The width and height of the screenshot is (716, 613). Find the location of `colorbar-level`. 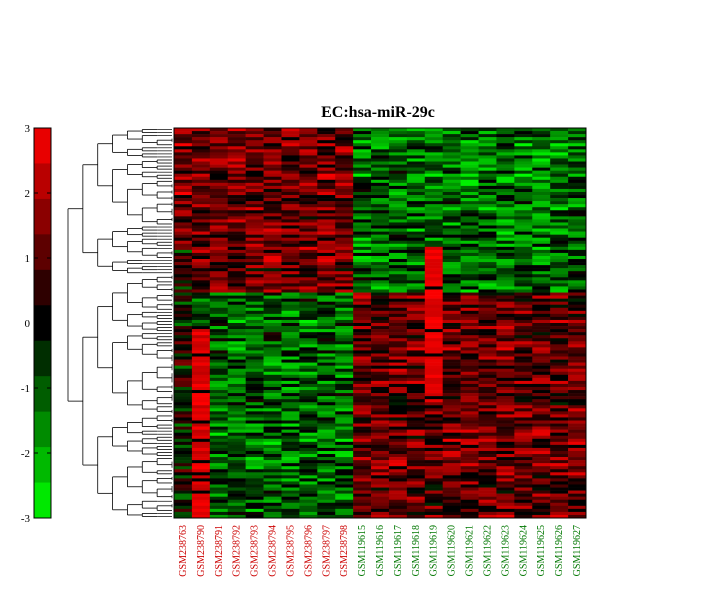

colorbar-level is located at coordinates (42, 394).